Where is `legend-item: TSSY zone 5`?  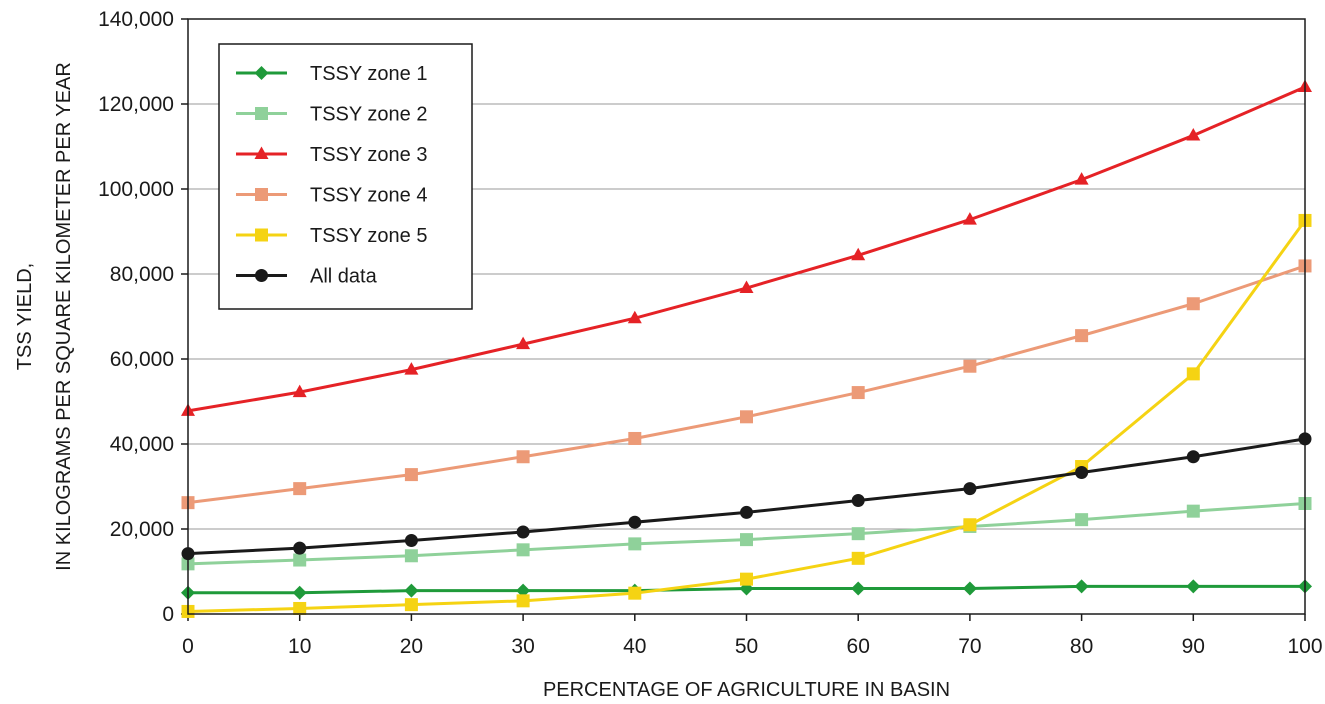
legend-item: TSSY zone 5 is located at coordinates (331, 236).